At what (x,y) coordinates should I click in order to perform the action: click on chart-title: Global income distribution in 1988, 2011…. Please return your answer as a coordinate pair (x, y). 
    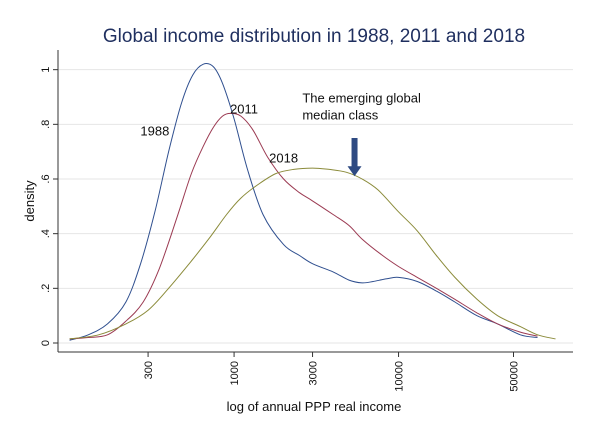
    Looking at the image, I should click on (314, 36).